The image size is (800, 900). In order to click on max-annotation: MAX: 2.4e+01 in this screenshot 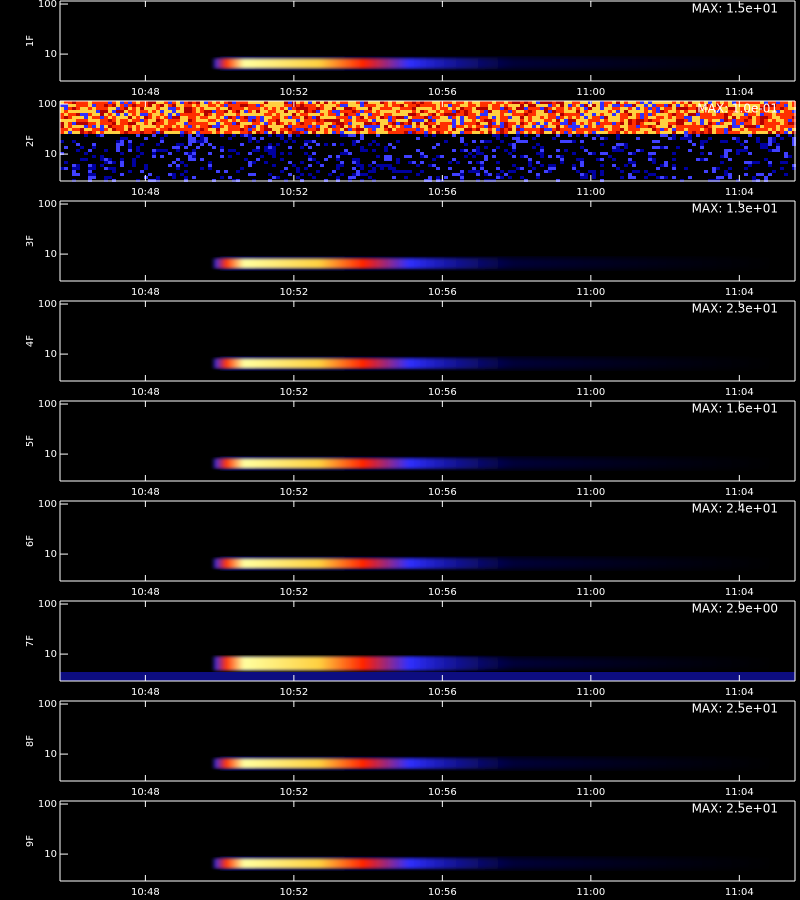, I will do `click(735, 509)`.